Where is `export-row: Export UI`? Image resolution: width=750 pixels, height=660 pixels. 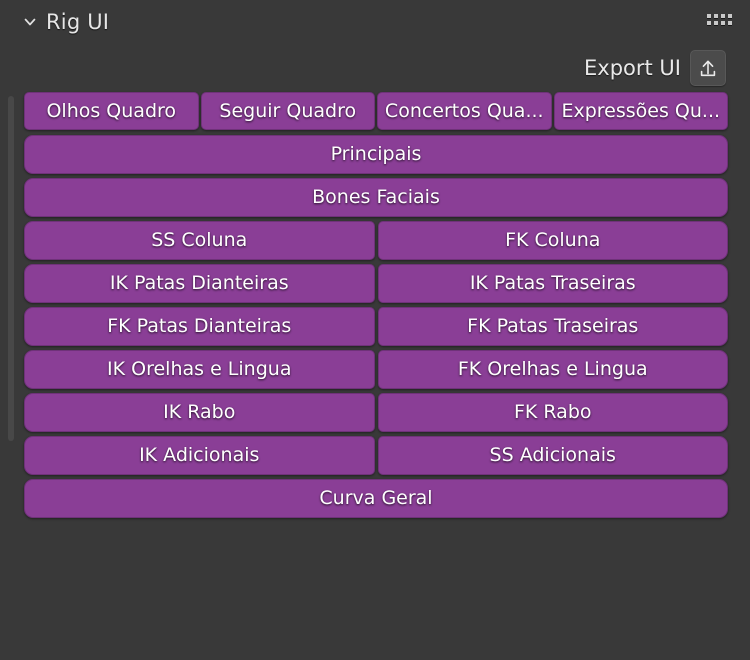 export-row: Export UI is located at coordinates (375, 68).